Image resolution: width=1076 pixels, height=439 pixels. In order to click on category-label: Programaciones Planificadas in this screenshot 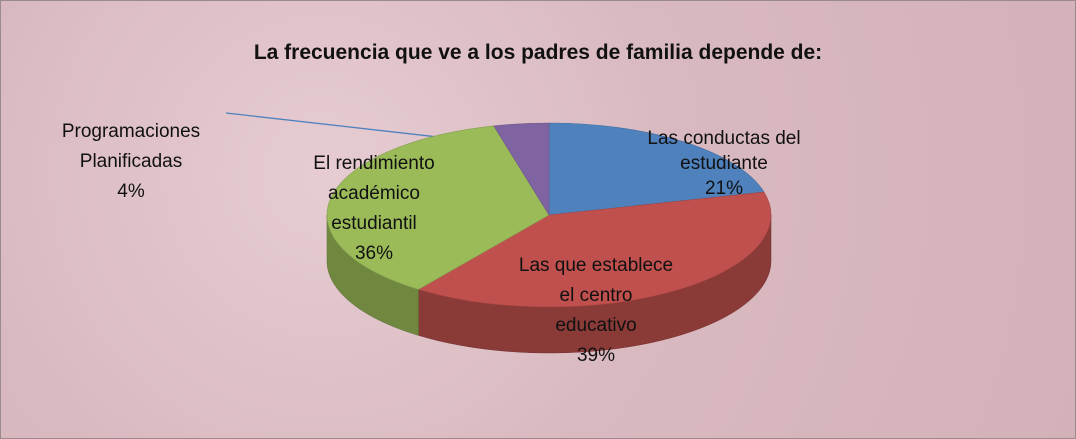, I will do `click(131, 146)`.